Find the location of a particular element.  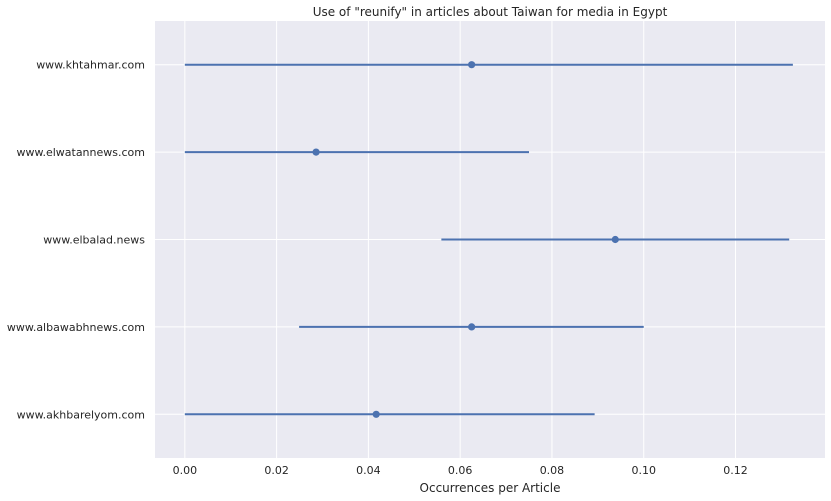

y-tick-label: www.elbalad.news is located at coordinates (94, 240).